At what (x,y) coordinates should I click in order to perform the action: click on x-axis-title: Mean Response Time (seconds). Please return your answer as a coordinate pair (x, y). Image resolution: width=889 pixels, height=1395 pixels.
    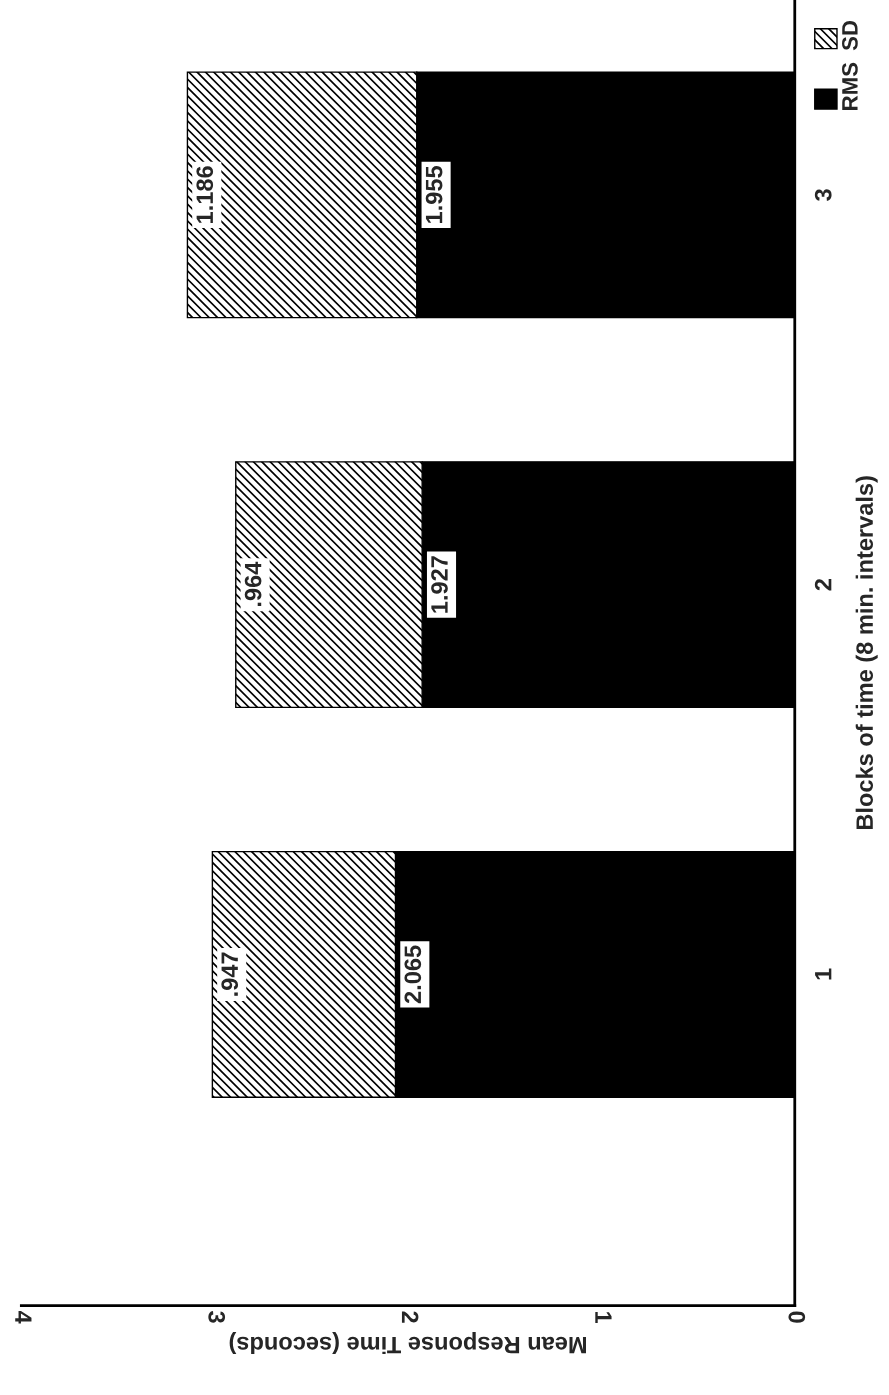
    Looking at the image, I should click on (407, 1343).